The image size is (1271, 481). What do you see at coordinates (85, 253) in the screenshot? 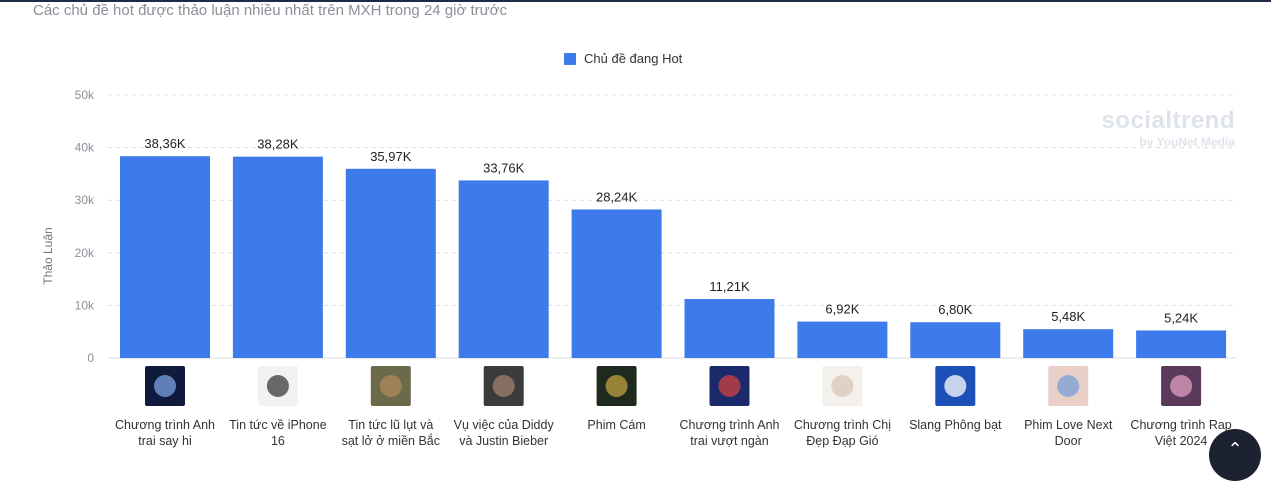
I see `y-tick-label: 20k` at bounding box center [85, 253].